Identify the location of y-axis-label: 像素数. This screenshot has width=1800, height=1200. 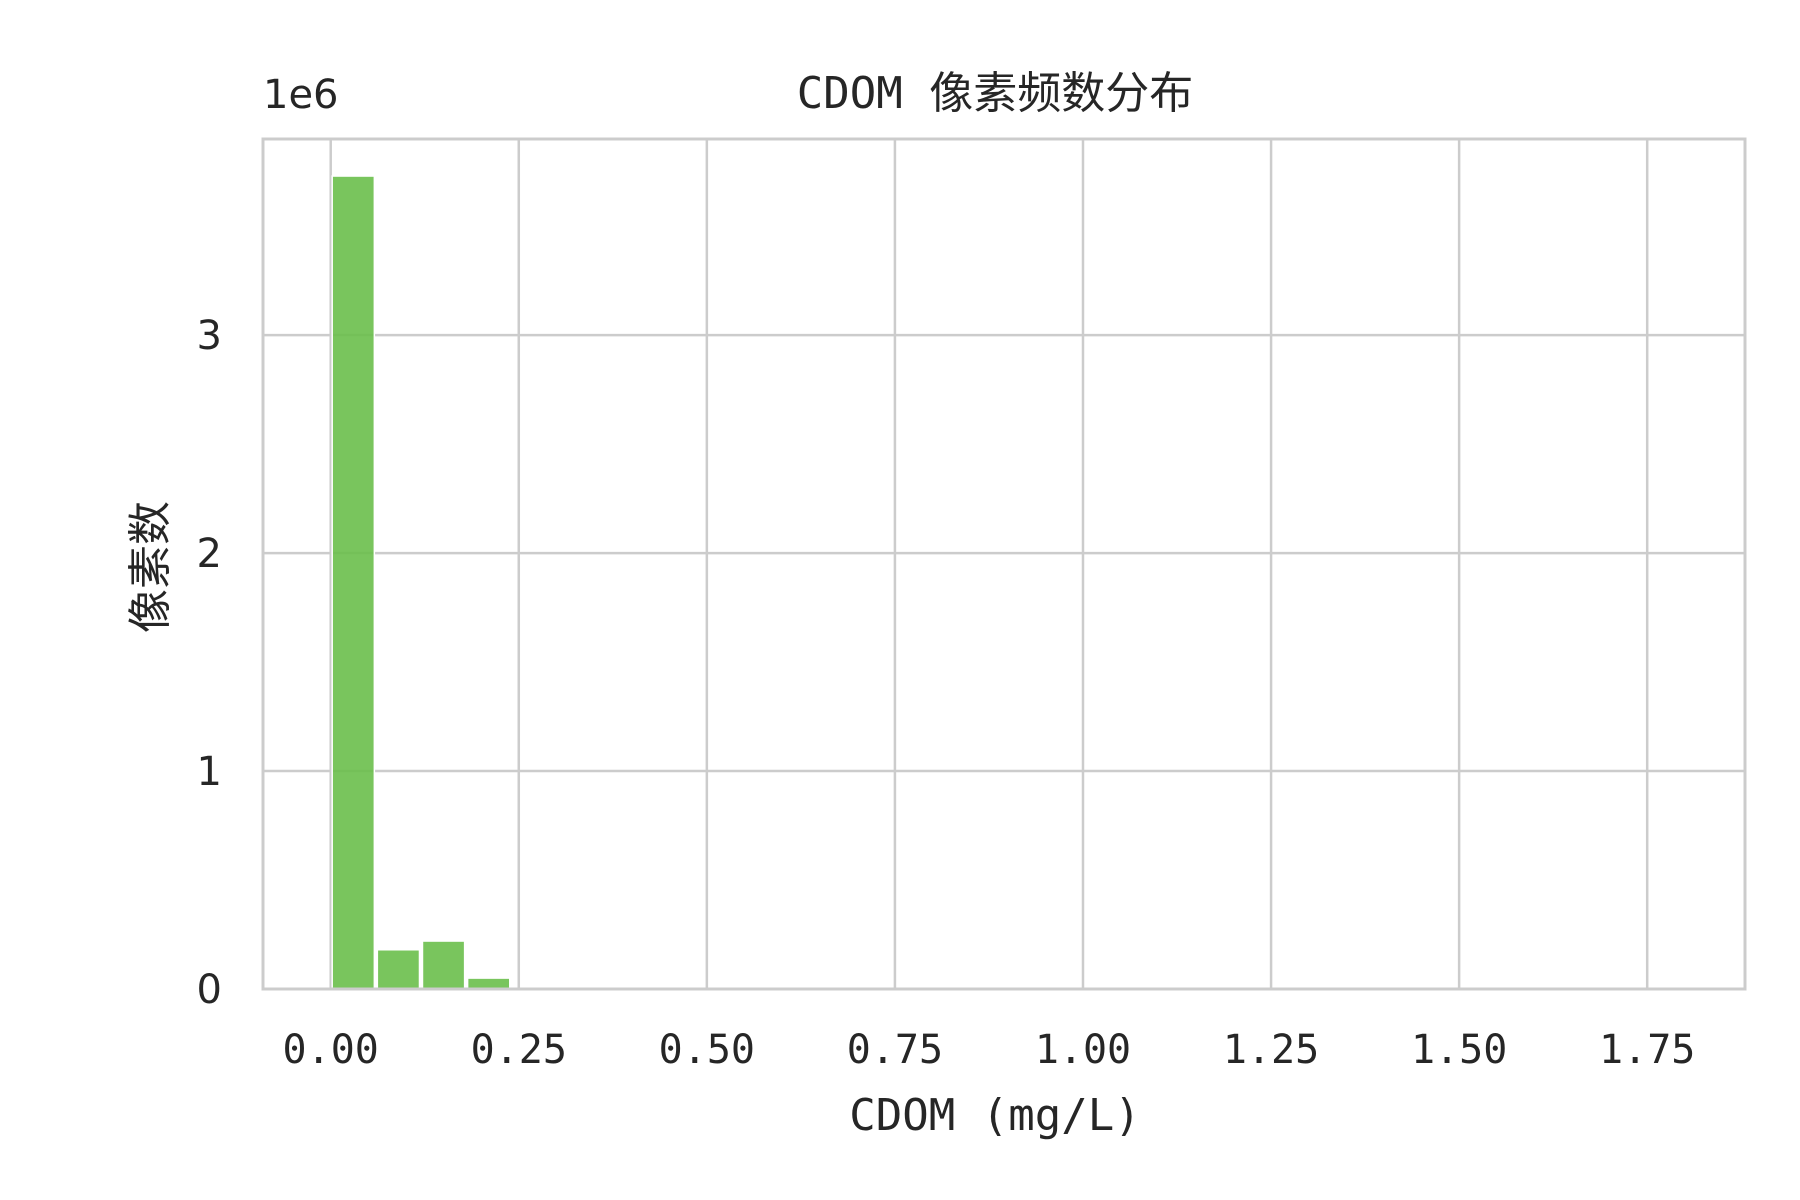
(150, 567).